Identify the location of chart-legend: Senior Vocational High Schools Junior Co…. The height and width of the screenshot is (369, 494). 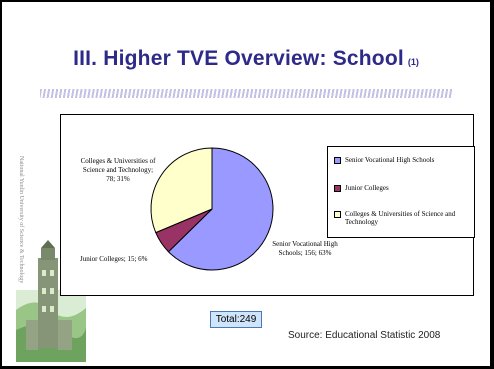
(401, 192).